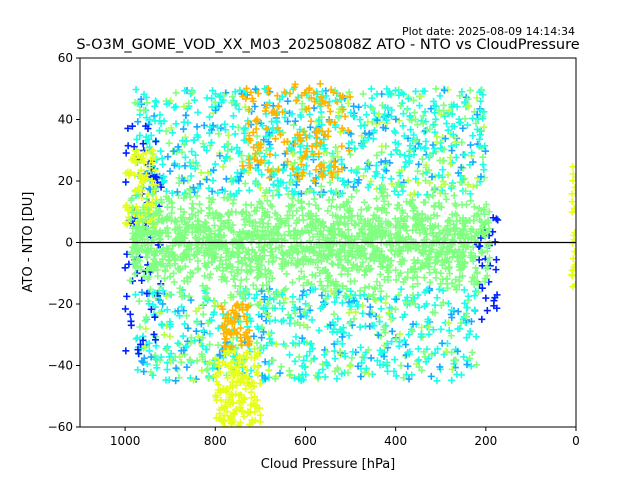 Image resolution: width=640 pixels, height=480 pixels. Describe the element at coordinates (232, 324) in the screenshot. I see `data-point-orange-lower` at that location.